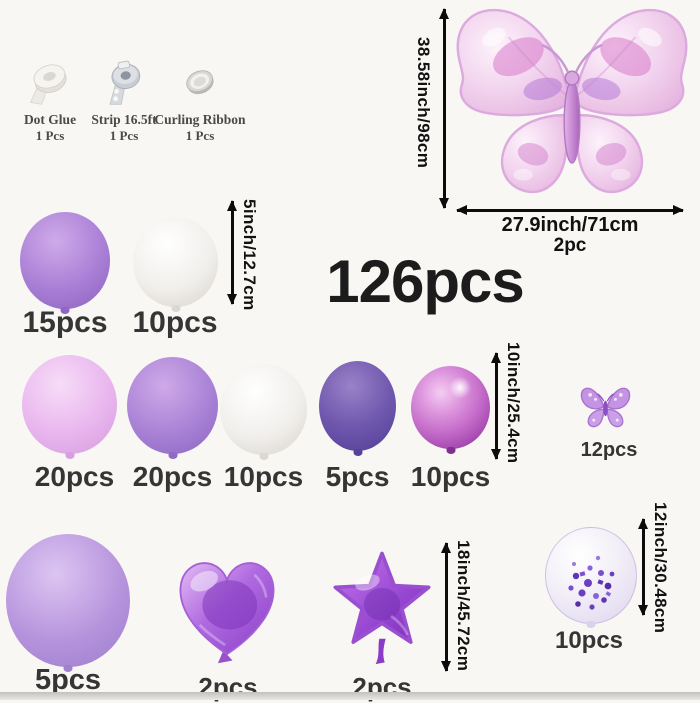  I want to click on butterfly-foil-balloon-image, so click(572, 101).